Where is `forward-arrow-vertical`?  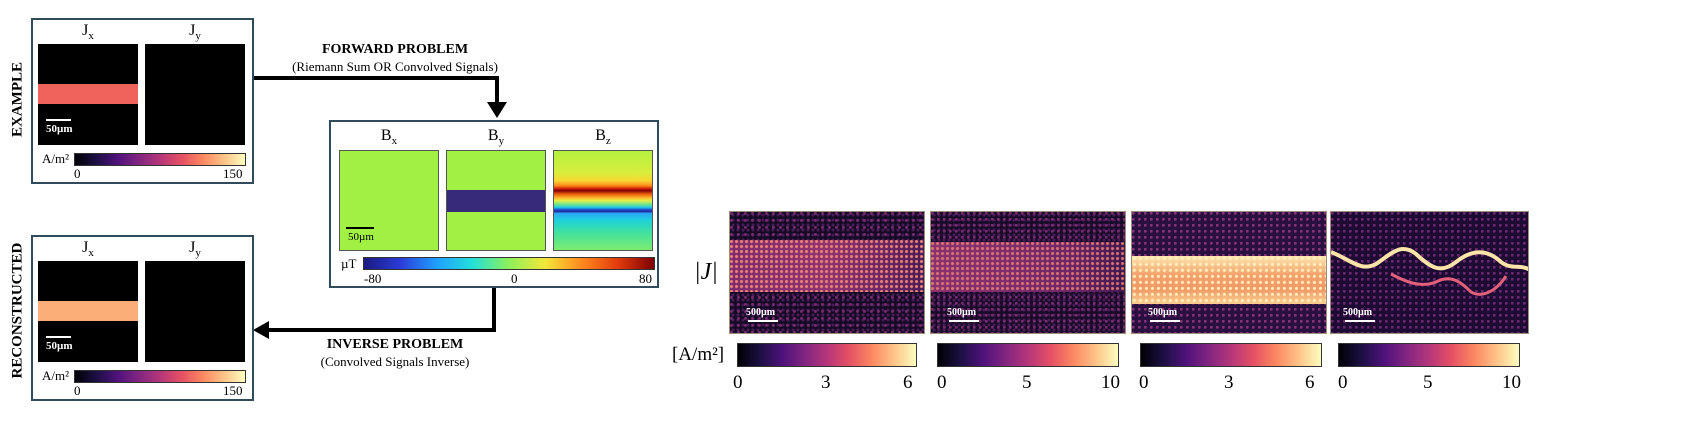 forward-arrow-vertical is located at coordinates (497, 91).